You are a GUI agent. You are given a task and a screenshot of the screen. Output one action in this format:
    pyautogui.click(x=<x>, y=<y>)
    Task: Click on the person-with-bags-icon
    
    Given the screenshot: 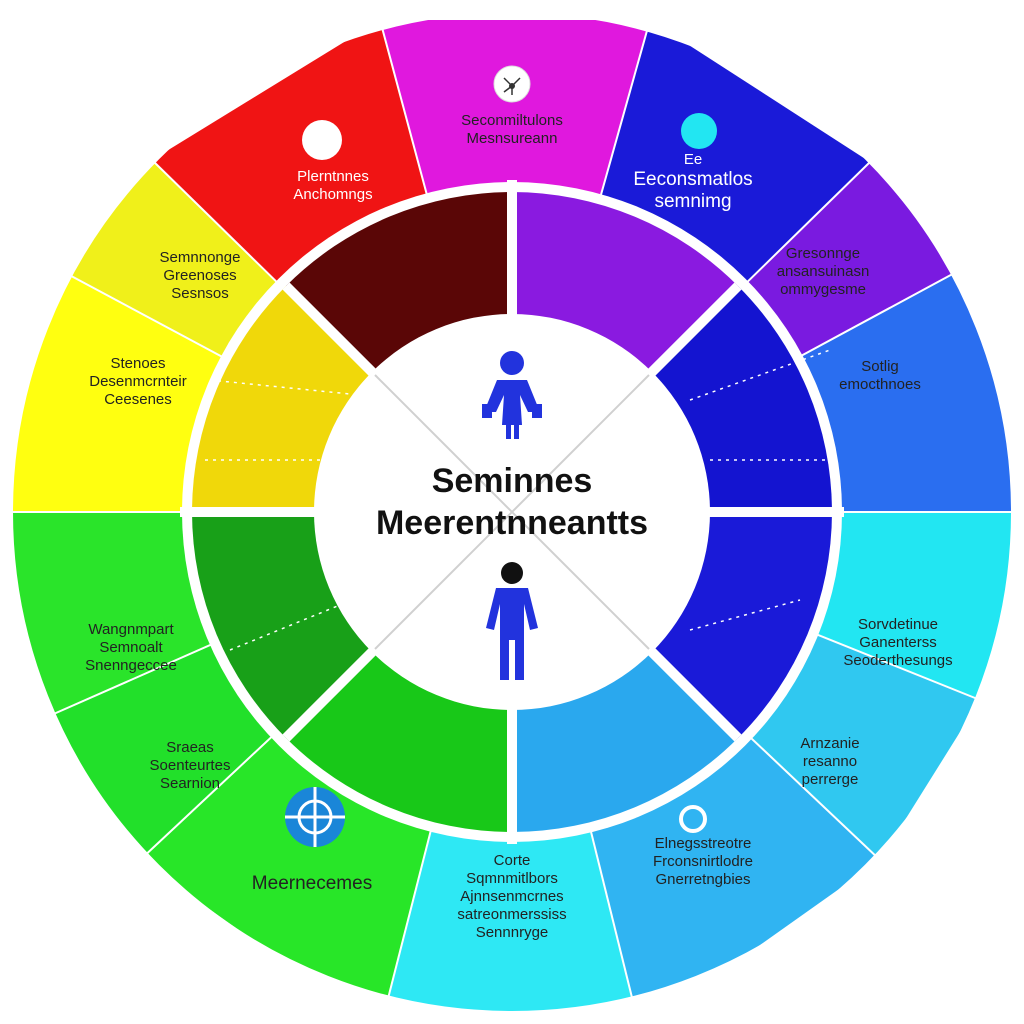 What is the action you would take?
    pyautogui.click(x=512, y=395)
    